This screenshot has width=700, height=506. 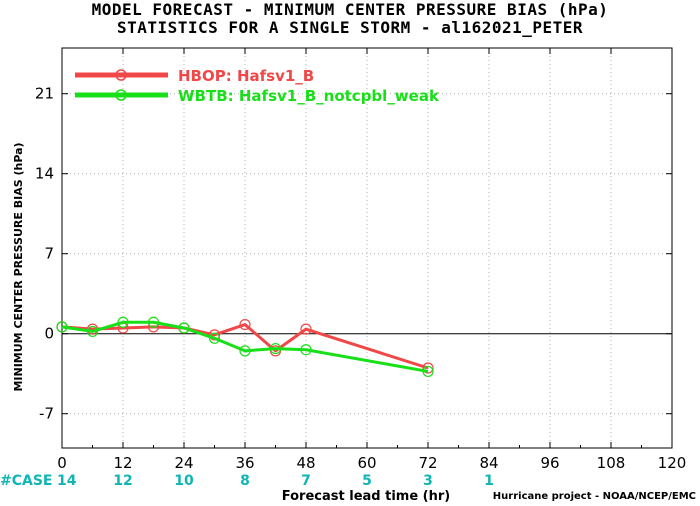 I want to click on case-count: 1, so click(x=489, y=481).